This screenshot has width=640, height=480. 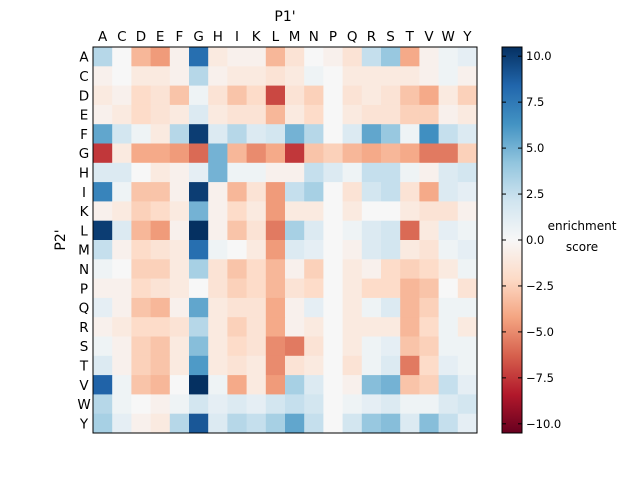 What do you see at coordinates (429, 230) in the screenshot?
I see `heatmap-cell-L-V` at bounding box center [429, 230].